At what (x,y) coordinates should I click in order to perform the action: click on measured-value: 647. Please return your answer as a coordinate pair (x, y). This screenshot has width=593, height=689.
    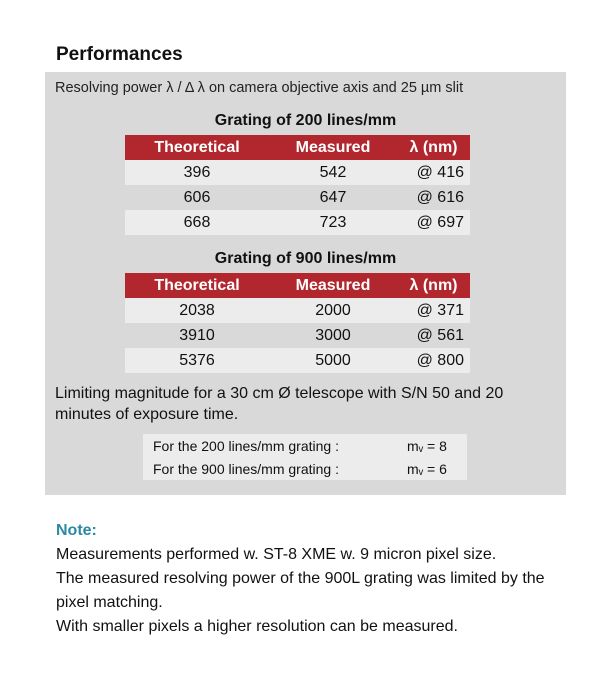
    Looking at the image, I should click on (333, 197).